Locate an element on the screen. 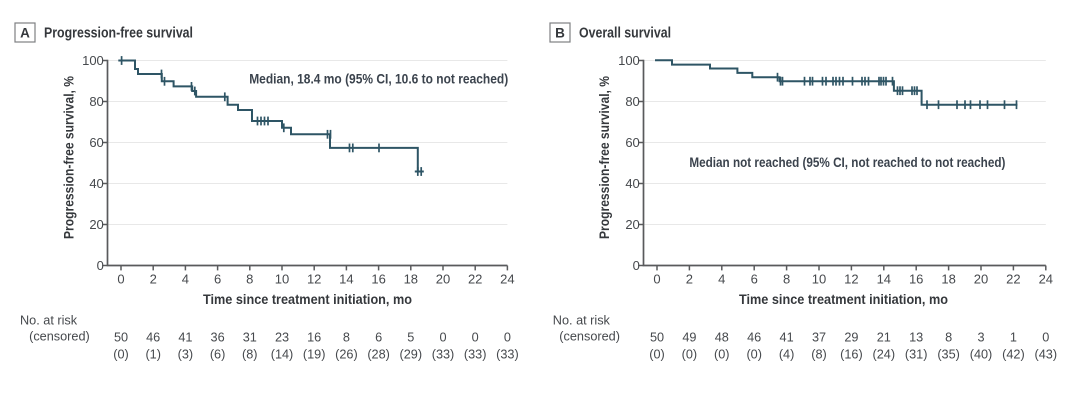  svg-text: (14) is located at coordinates (282, 355).